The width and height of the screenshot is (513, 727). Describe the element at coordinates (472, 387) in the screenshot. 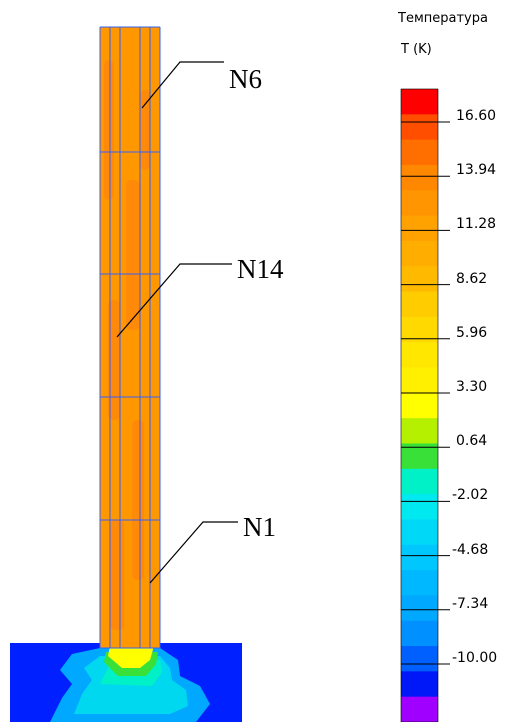

I see `legend-tick-label: 3.30` at that location.